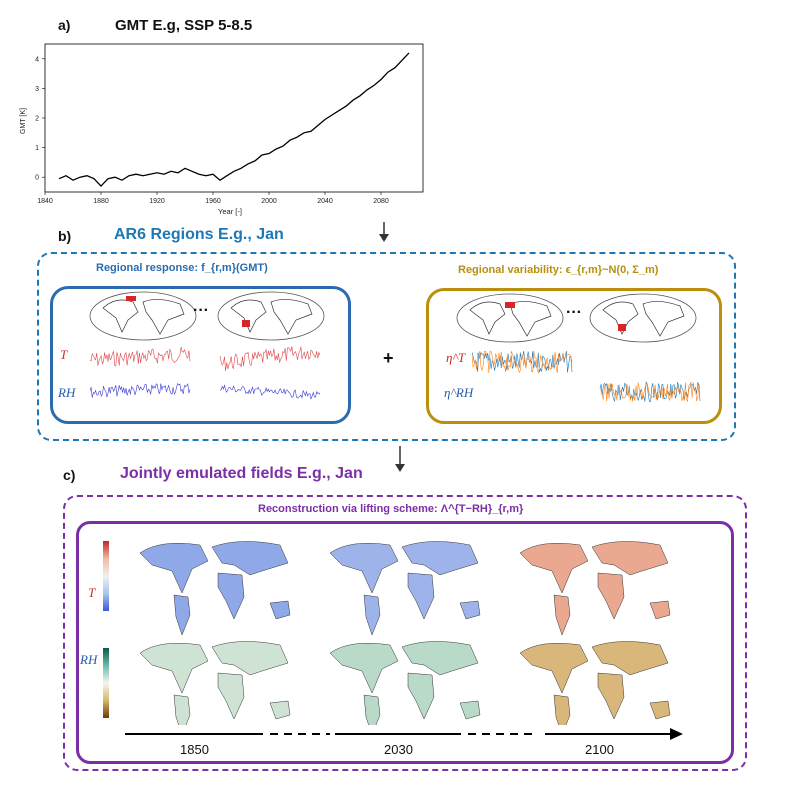  What do you see at coordinates (199, 234) in the screenshot?
I see `panel-b-title: AR6 Regions E.g., Jan` at bounding box center [199, 234].